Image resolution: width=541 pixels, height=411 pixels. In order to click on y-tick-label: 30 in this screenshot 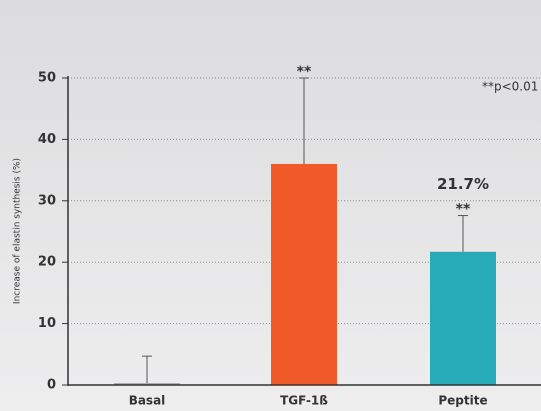, I will do `click(47, 200)`.